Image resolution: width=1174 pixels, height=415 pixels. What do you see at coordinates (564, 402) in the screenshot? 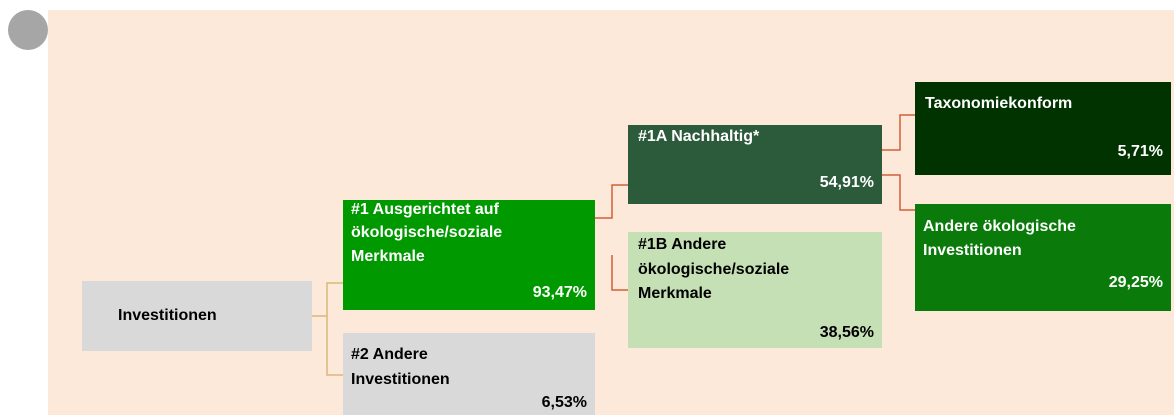
I see `node-value: 6,53%` at bounding box center [564, 402].